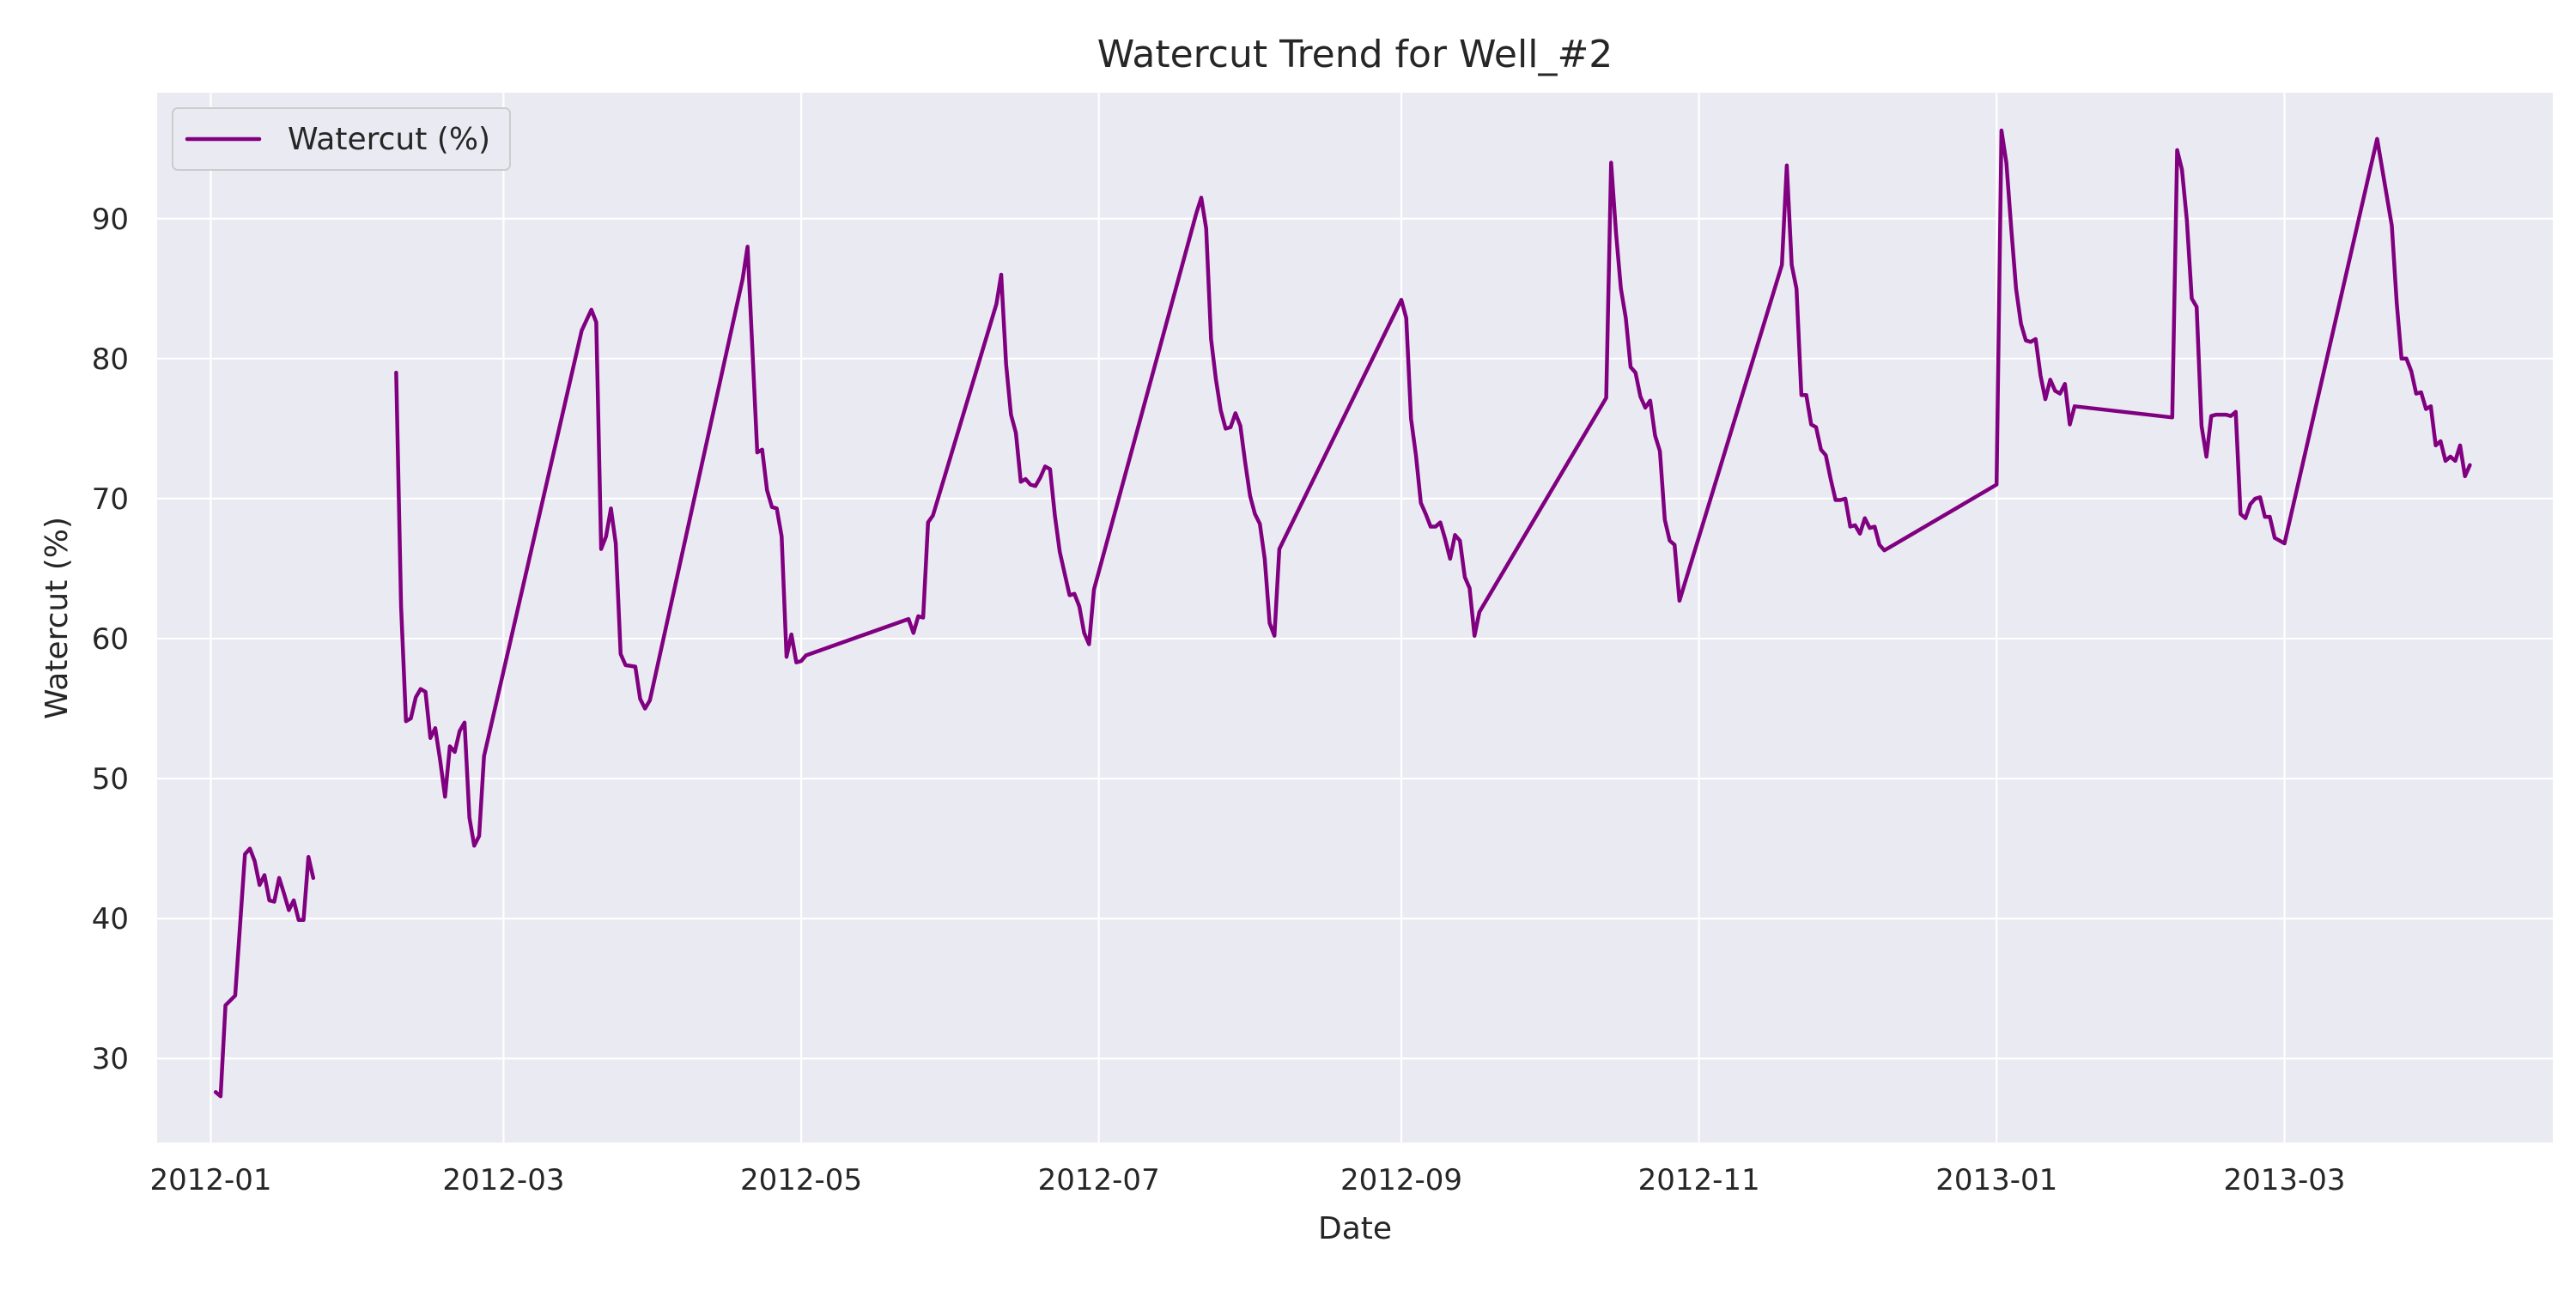 This screenshot has width=2576, height=1291. Describe the element at coordinates (1355, 1229) in the screenshot. I see `x-axis-label: Date` at that location.